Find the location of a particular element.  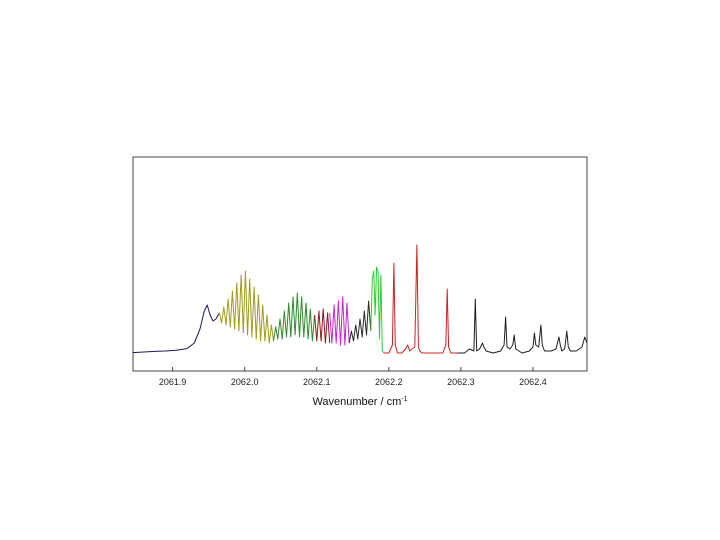

series-layer is located at coordinates (360, 299).